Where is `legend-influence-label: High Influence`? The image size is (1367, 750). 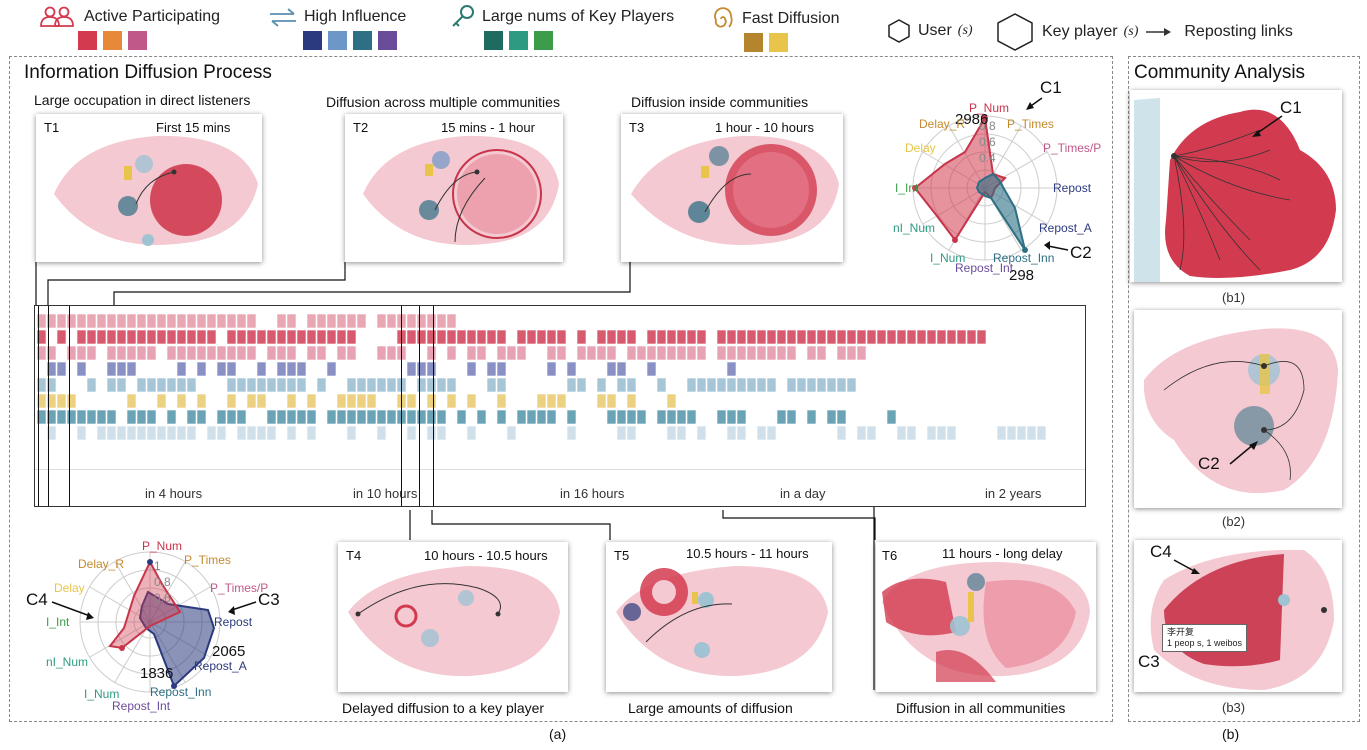 legend-influence-label: High Influence is located at coordinates (355, 16).